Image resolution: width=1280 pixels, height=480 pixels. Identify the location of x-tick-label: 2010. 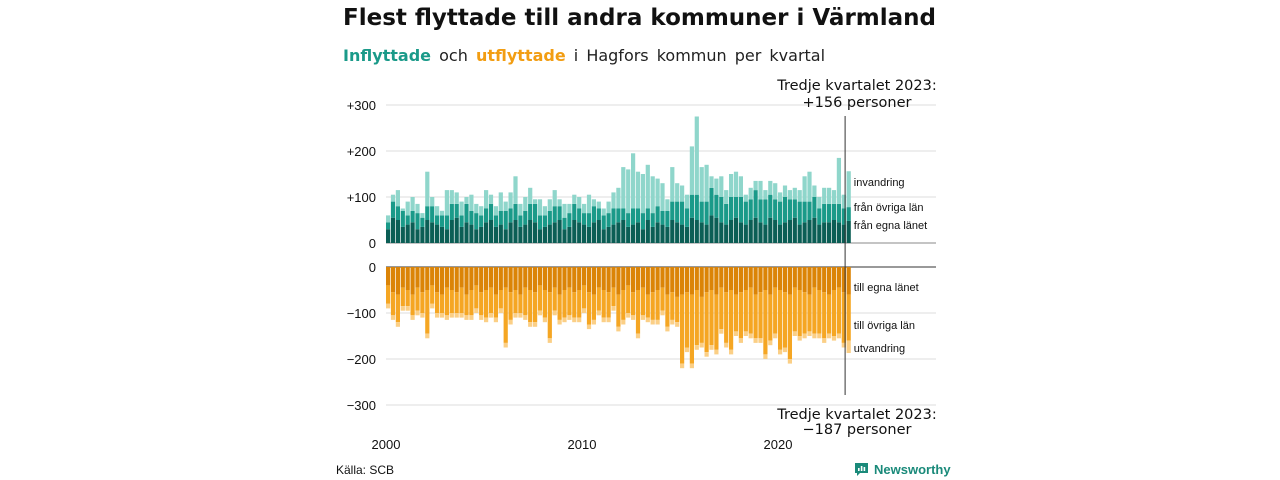
(582, 444).